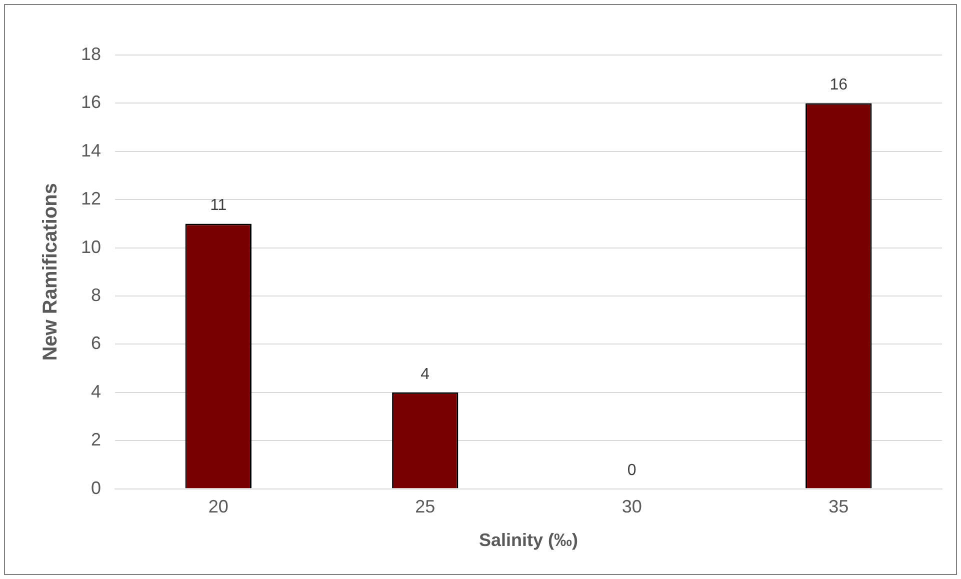  What do you see at coordinates (91, 246) in the screenshot?
I see `y-tick-label: 10` at bounding box center [91, 246].